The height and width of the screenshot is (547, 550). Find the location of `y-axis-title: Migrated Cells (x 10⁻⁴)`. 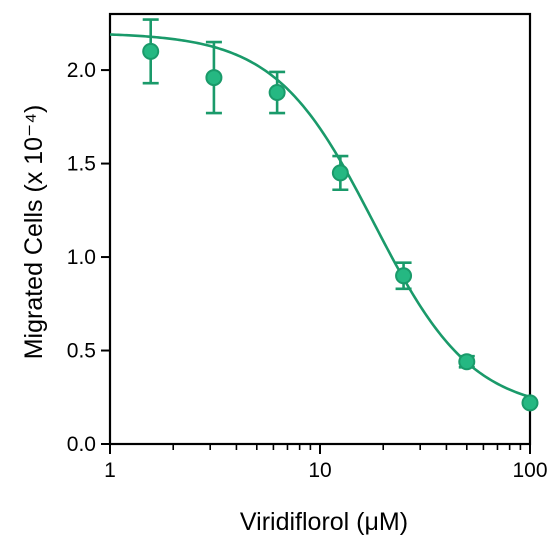

y-axis-title: Migrated Cells (x 10⁻⁴) is located at coordinates (34, 232).